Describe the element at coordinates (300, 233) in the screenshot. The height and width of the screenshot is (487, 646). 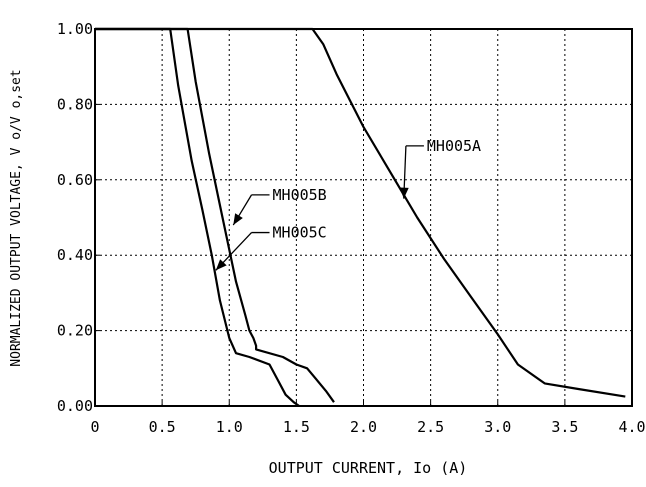
I see `series-label-mh005c: MH005C` at that location.